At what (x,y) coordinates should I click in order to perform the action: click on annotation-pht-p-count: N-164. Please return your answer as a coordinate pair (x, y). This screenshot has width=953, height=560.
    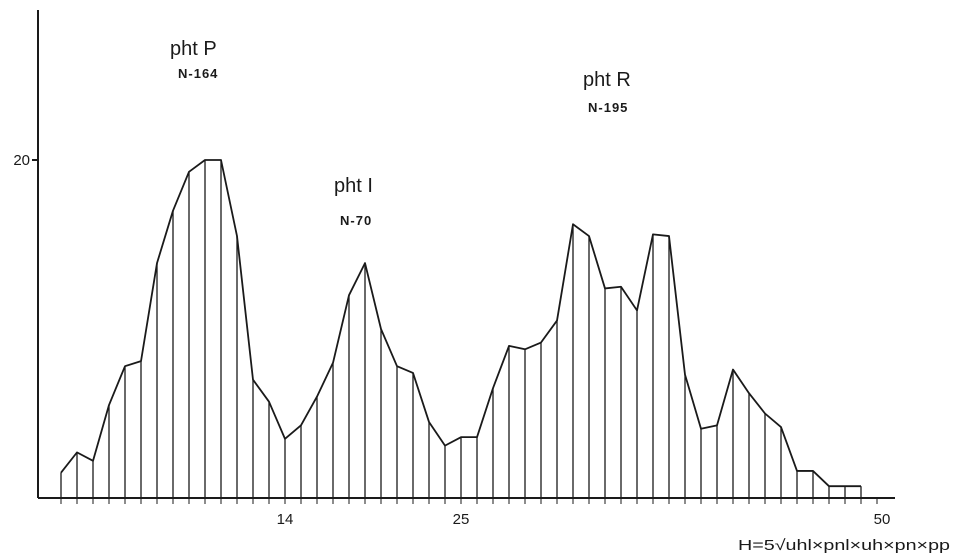
    Looking at the image, I should click on (198, 73).